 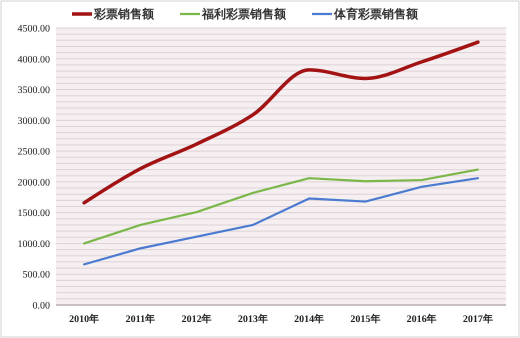 What do you see at coordinates (365, 319) in the screenshot?
I see `x-tick-label: 2015年` at bounding box center [365, 319].